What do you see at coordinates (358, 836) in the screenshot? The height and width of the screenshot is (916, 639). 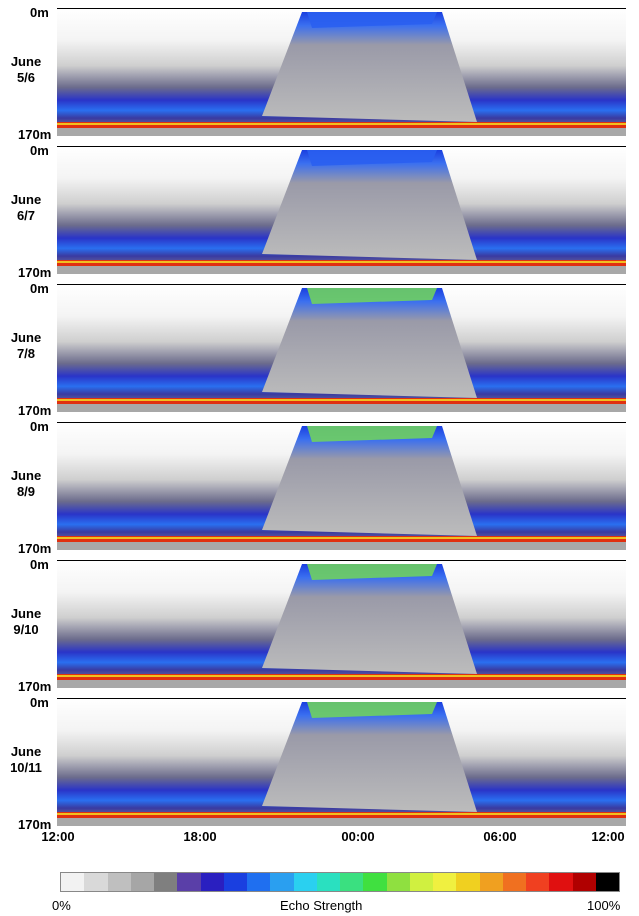 I see `x-tick-label: 00:00` at bounding box center [358, 836].